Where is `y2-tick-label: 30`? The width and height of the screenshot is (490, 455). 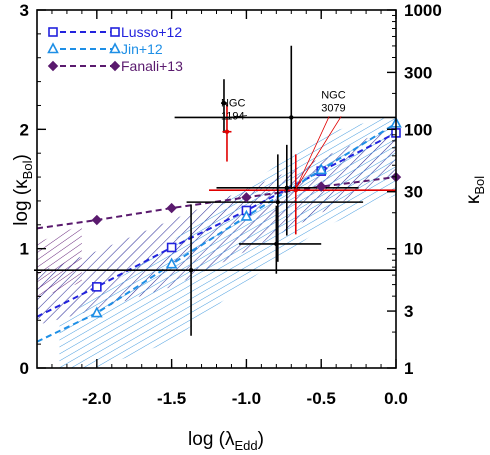
y2-tick-label: 30 is located at coordinates (413, 192).